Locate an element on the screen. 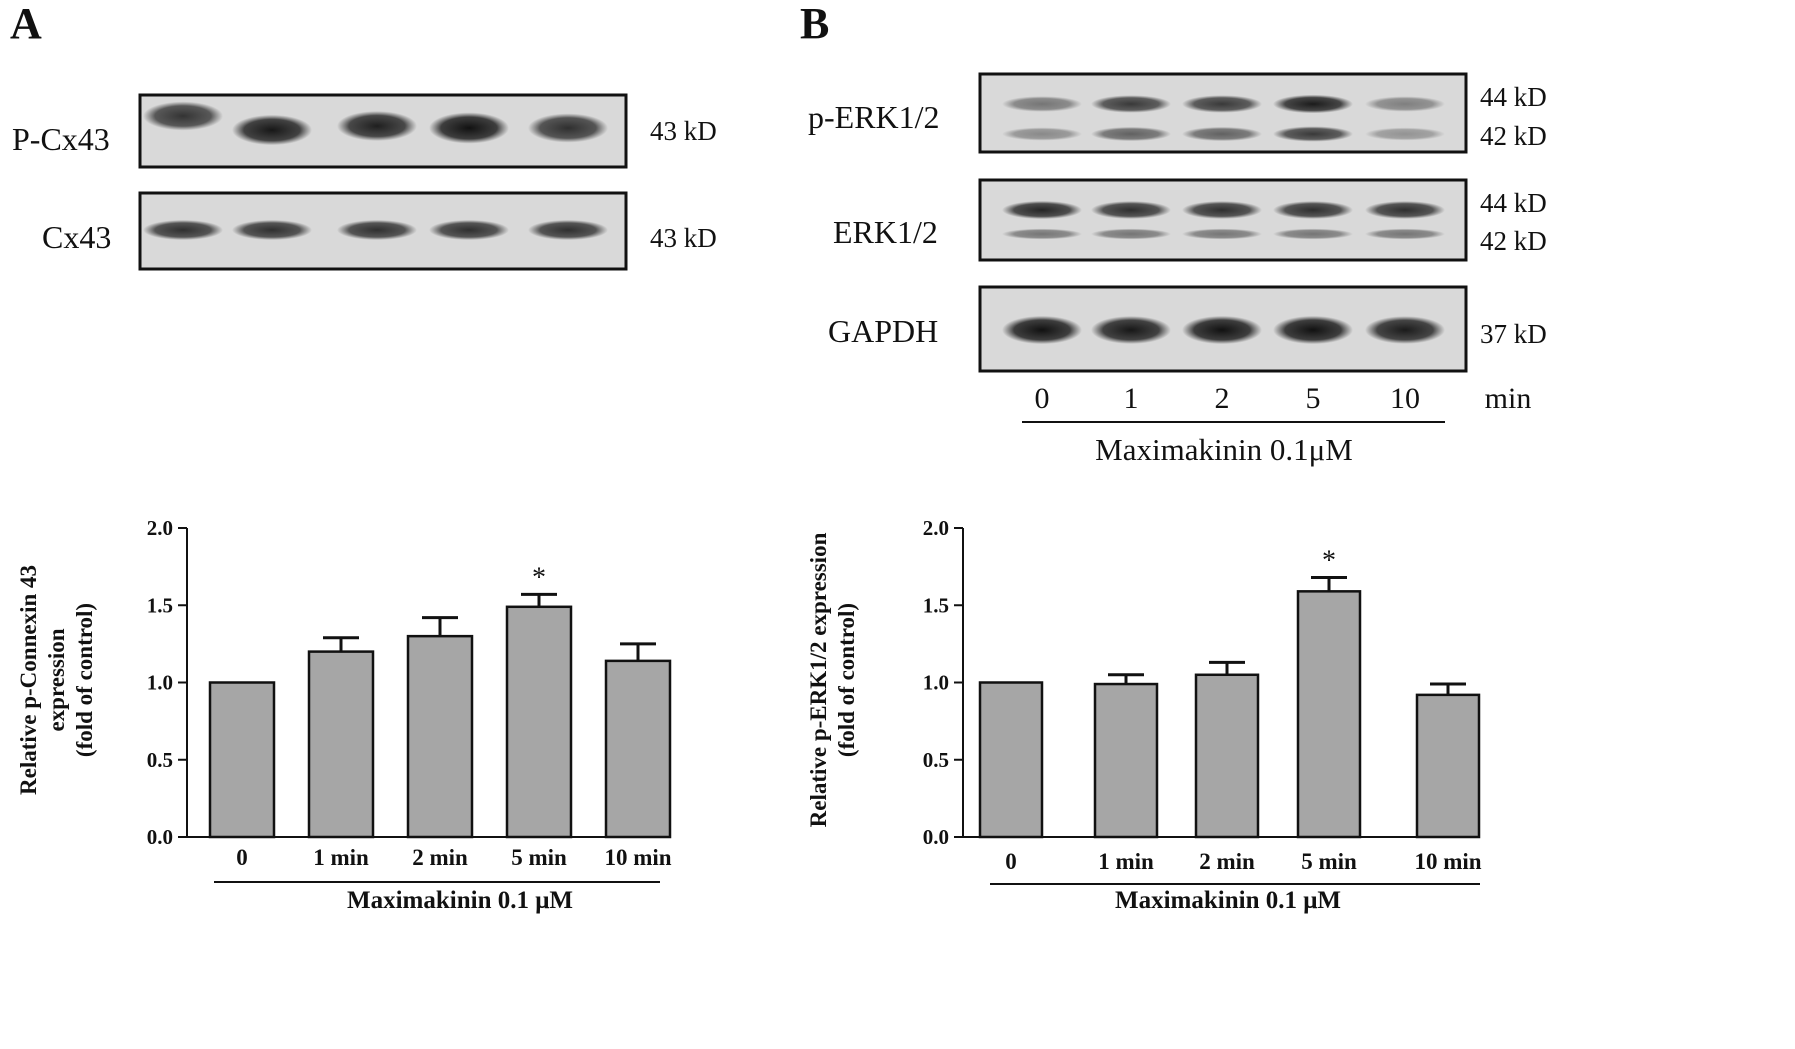 This screenshot has height=1049, width=1795. panel-letter: A is located at coordinates (26, 24).